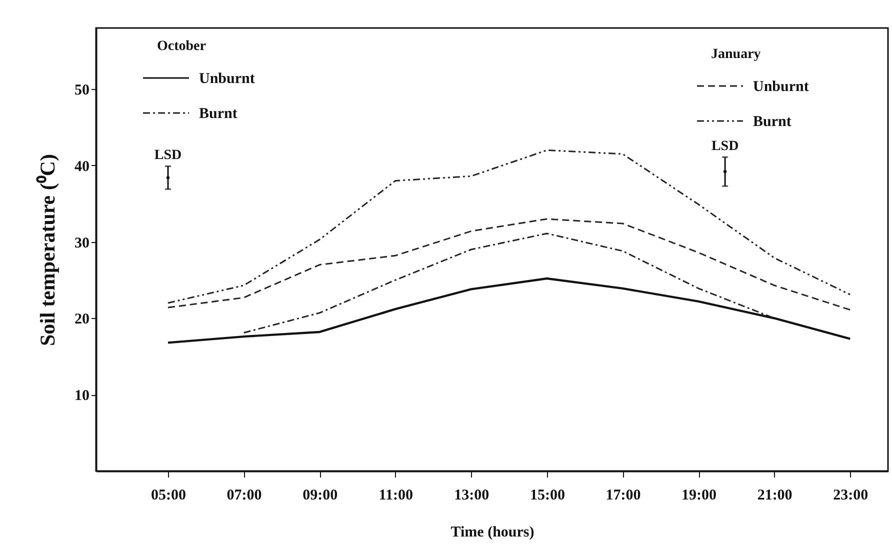 The width and height of the screenshot is (892, 559). I want to click on x-tick-label: 23:00, so click(850, 496).